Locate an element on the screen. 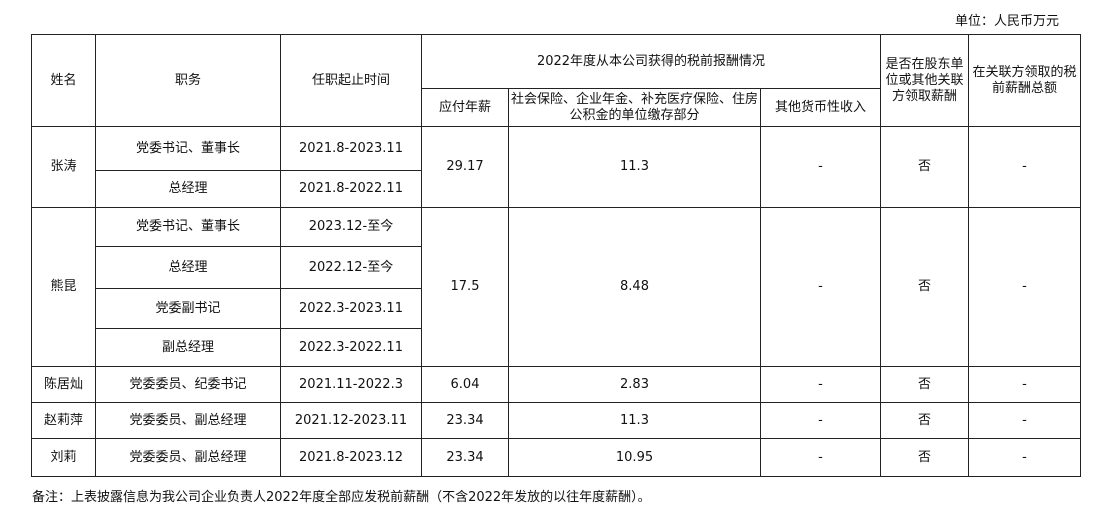 The image size is (1111, 512). table-row: 副总经理 2022.3-2022.11 is located at coordinates (556, 347).